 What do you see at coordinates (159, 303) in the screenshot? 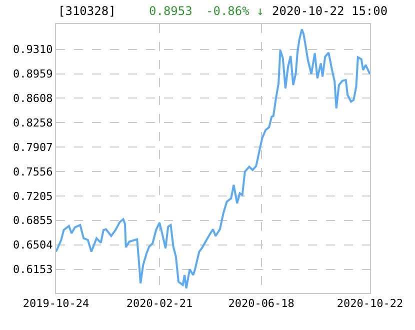
I see `x-tick-label: 2020-02-21` at bounding box center [159, 303].